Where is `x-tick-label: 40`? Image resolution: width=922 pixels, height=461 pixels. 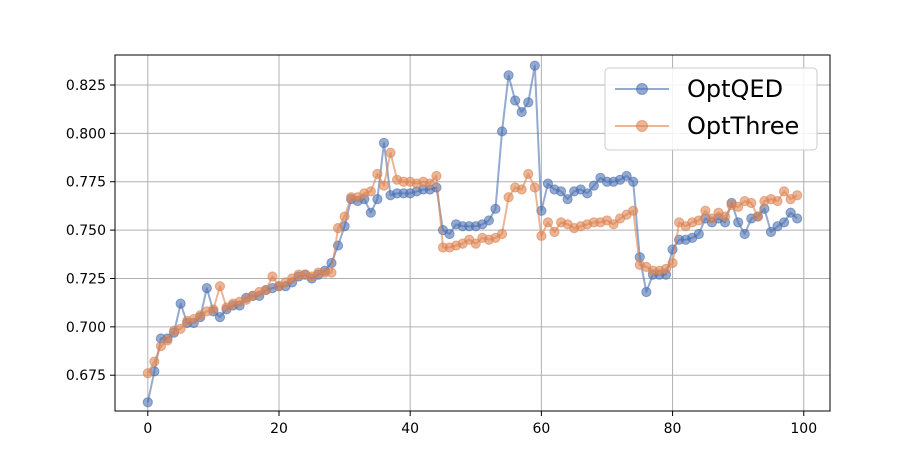 x-tick-label: 40 is located at coordinates (410, 429).